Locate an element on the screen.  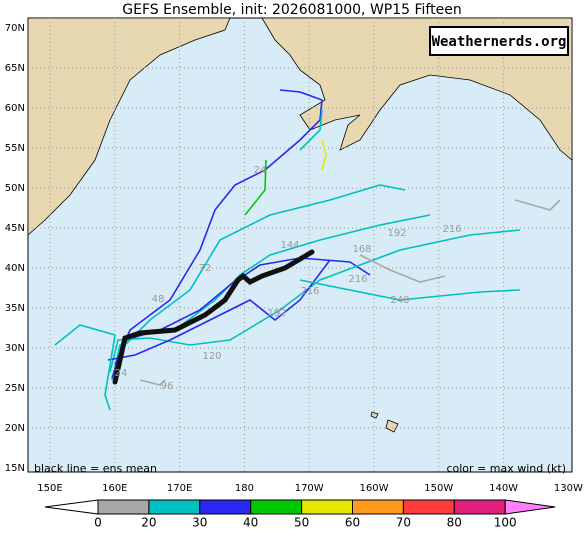
lat-label: 30N is located at coordinates (15, 348).